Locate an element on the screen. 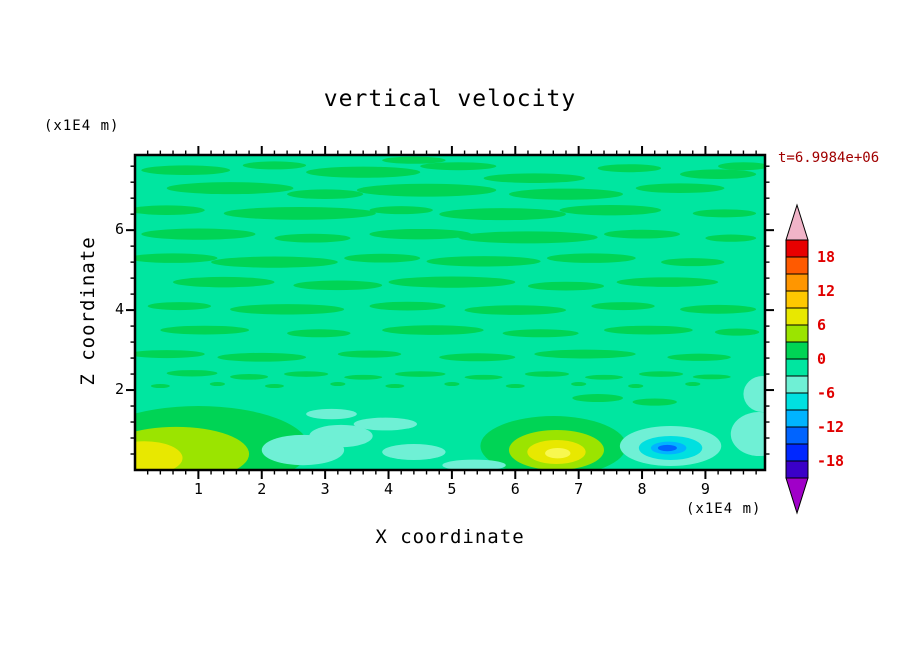  colorbar-label-0: 0 is located at coordinates (822, 359).